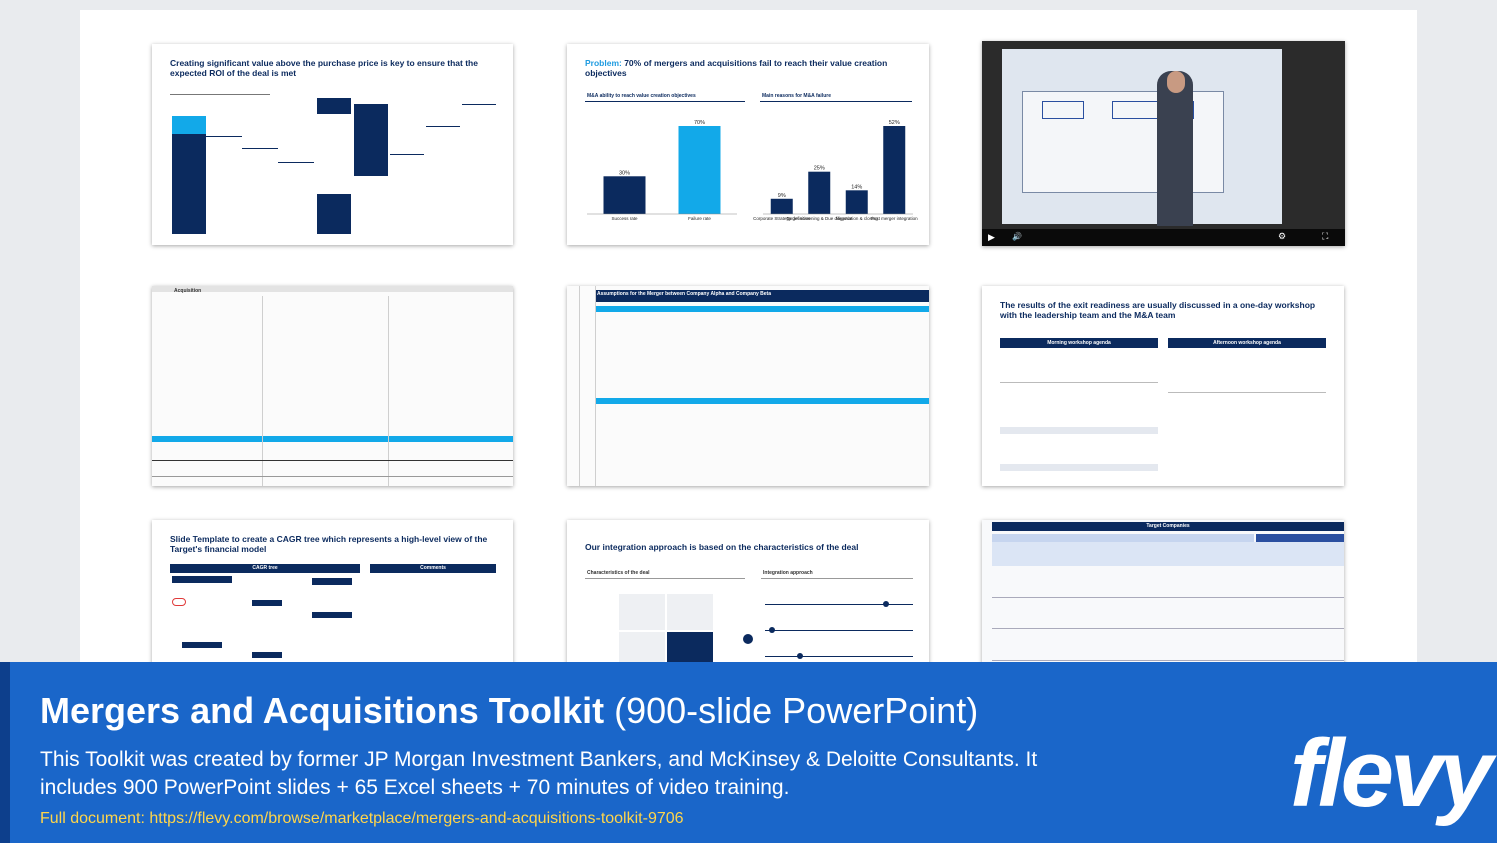  Describe the element at coordinates (1079, 343) in the screenshot. I see `morning-agenda-header: Morning workshop agenda` at that location.